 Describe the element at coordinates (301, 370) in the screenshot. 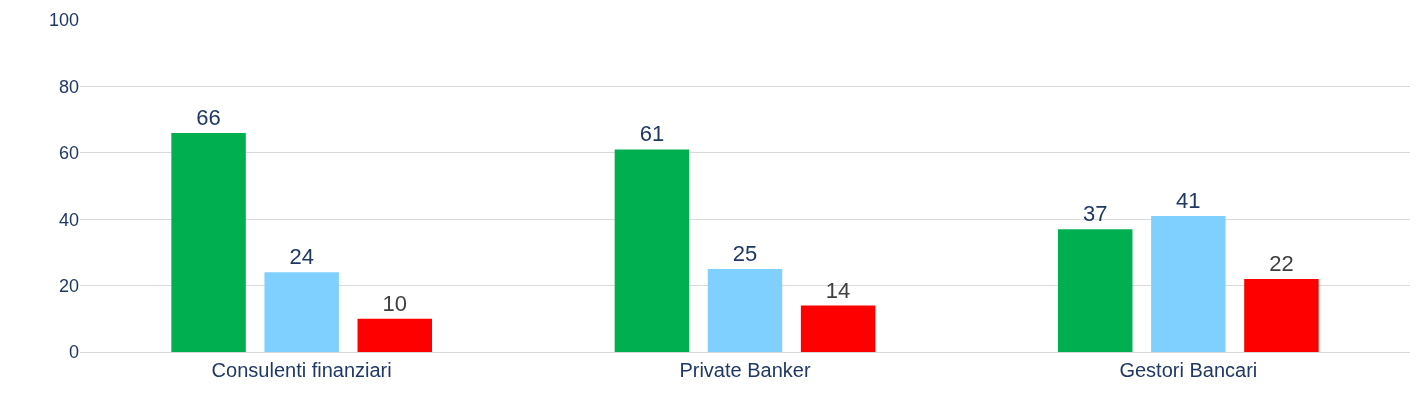

I see `x-tick-label: Consulenti finanziari` at that location.